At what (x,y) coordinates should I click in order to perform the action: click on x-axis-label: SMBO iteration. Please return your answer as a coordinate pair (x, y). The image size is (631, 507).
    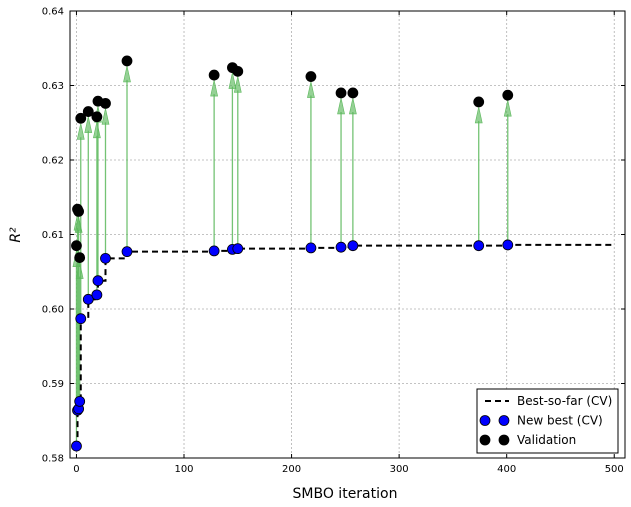
    Looking at the image, I should click on (345, 494).